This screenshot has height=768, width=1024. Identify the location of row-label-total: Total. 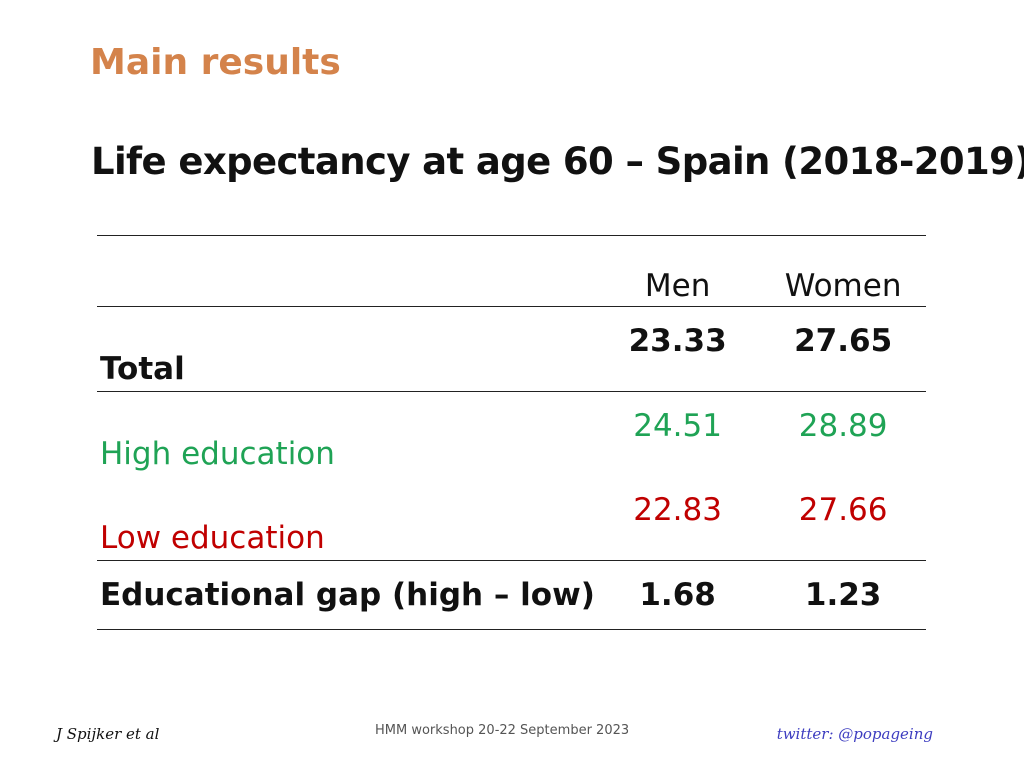
(142, 369).